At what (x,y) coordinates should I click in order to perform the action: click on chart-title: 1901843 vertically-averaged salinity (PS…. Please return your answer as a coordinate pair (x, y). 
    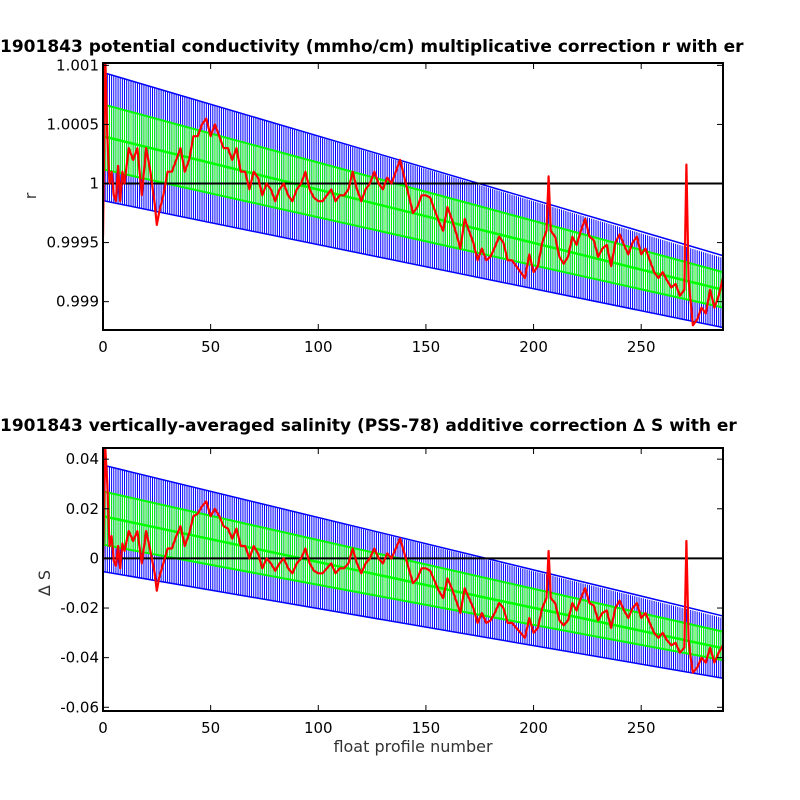
    Looking at the image, I should click on (368, 426).